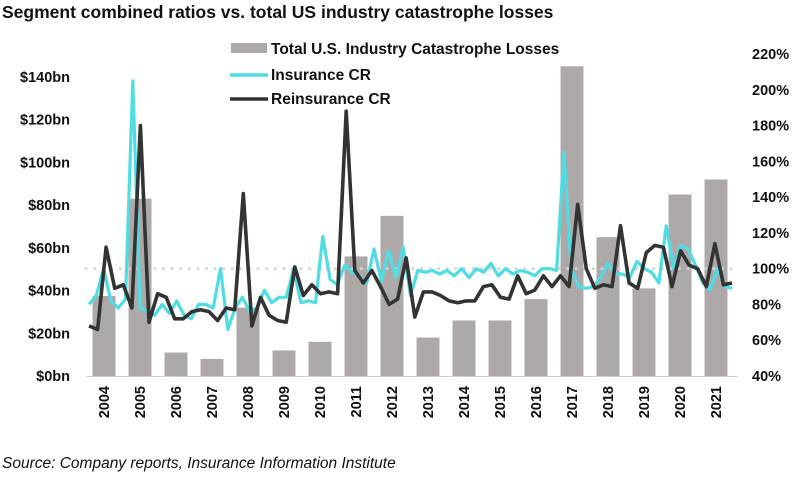 The image size is (800, 477). What do you see at coordinates (49, 334) in the screenshot?
I see `left-tick-label: $20bn` at bounding box center [49, 334].